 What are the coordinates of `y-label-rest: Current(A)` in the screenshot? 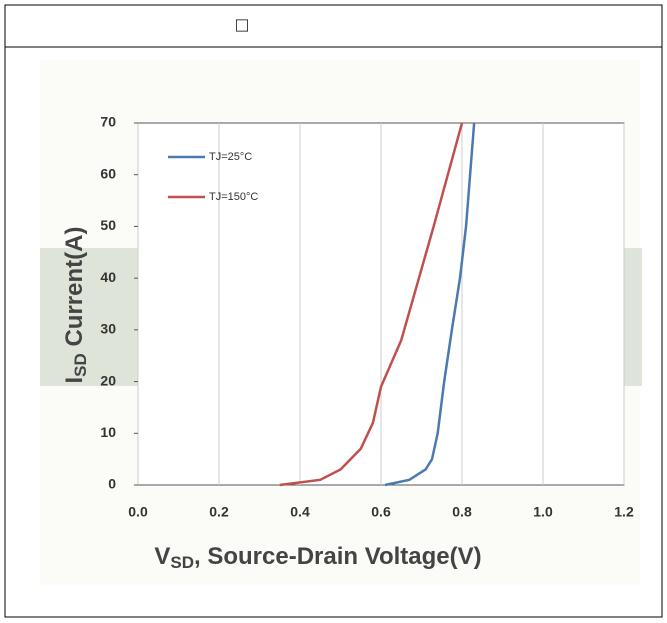 It's located at (74, 290).